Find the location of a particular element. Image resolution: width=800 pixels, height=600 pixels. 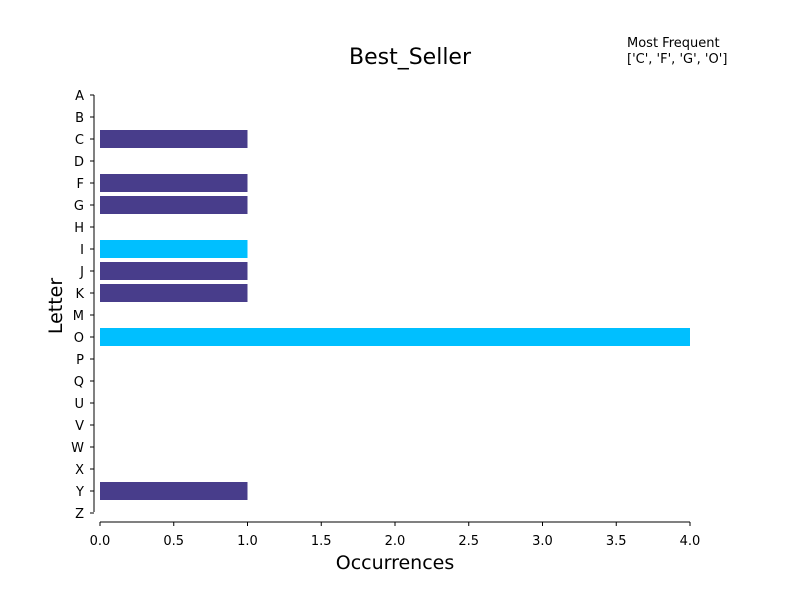

y-tick-label-C: C is located at coordinates (79, 140).